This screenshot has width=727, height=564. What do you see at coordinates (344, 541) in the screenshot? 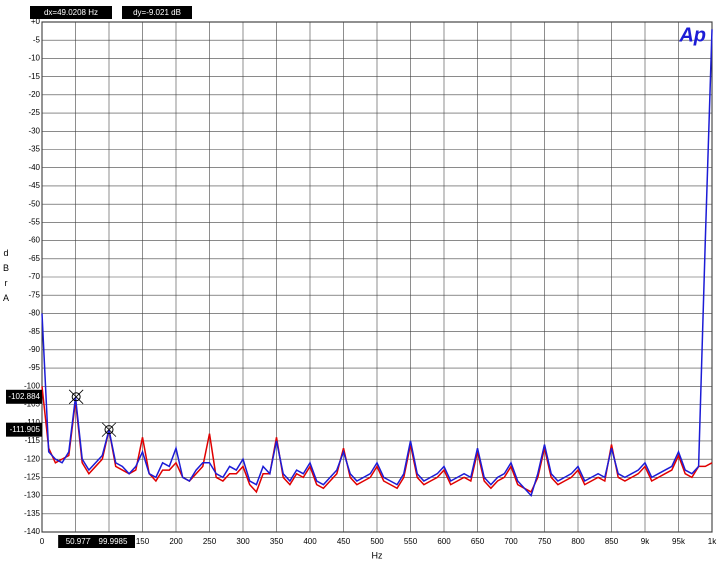
I see `x-tick-label: 450` at bounding box center [344, 541].